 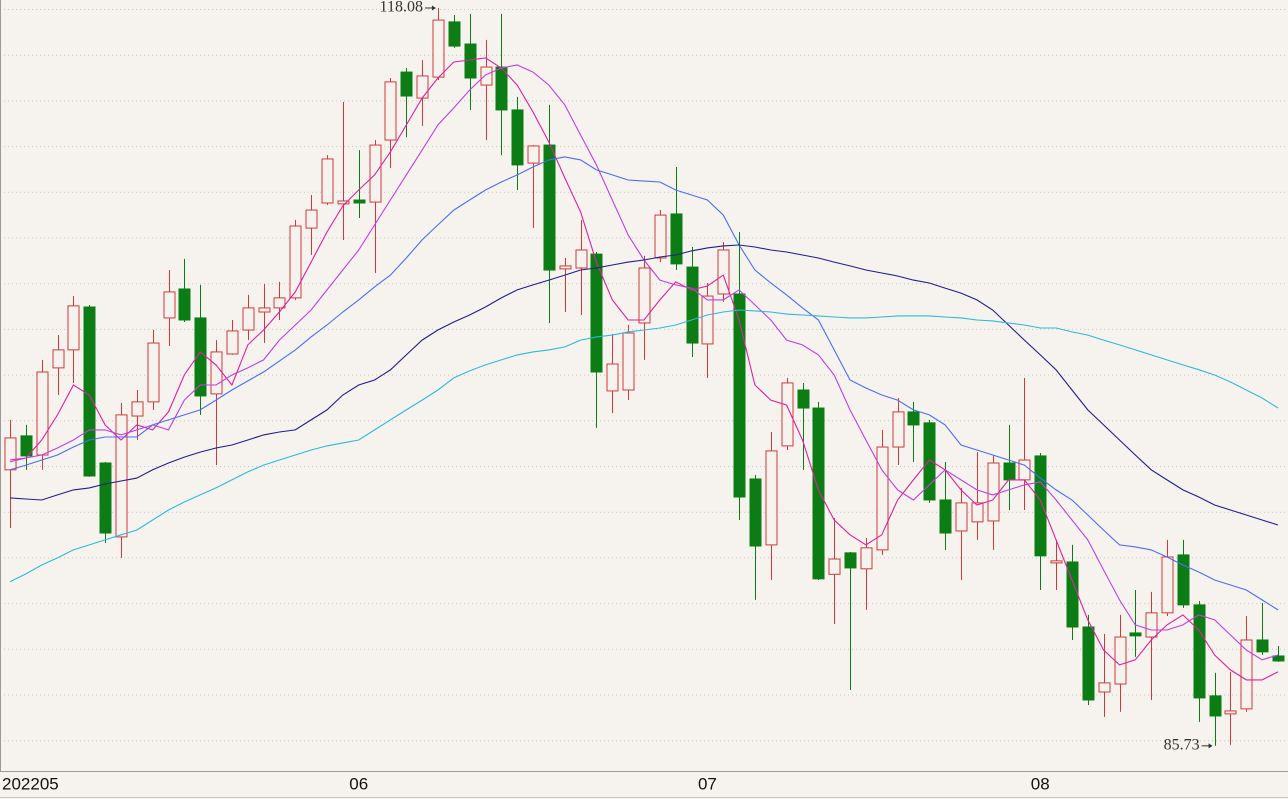 What do you see at coordinates (1182, 744) in the screenshot?
I see `extreme-label: 85.73` at bounding box center [1182, 744].